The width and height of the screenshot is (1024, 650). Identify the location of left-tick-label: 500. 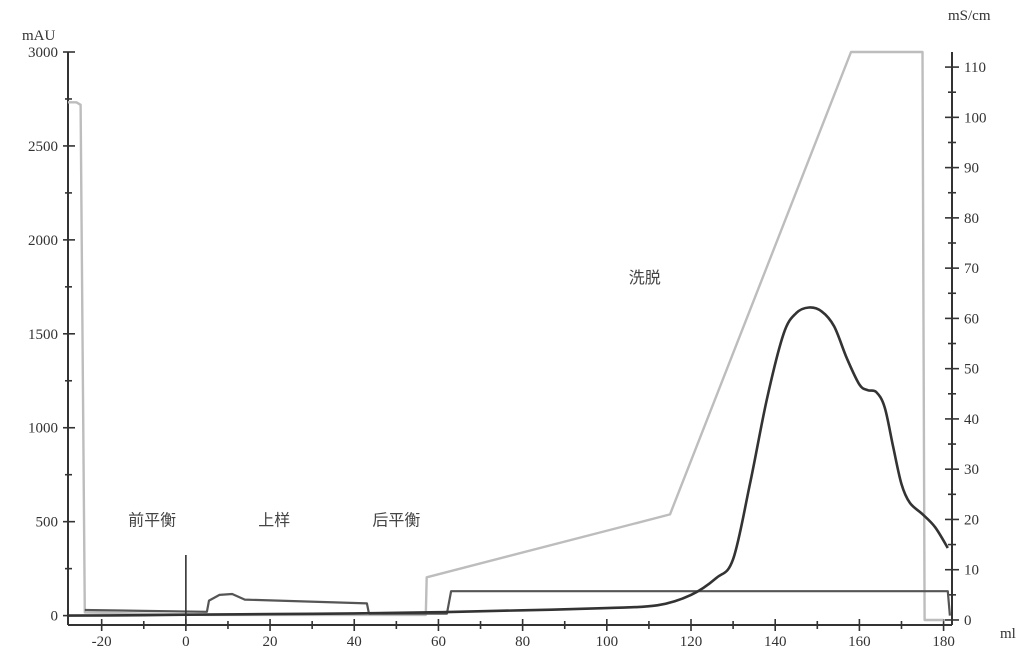
(47, 523).